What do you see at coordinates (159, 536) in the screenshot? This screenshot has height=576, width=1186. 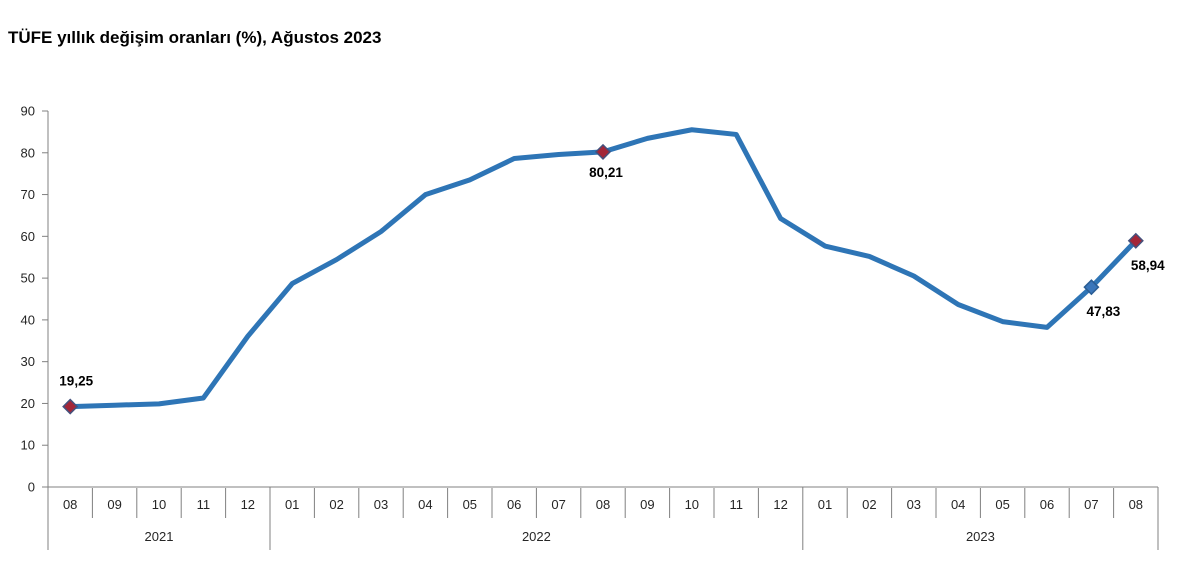 I see `x-year-label: 2021` at bounding box center [159, 536].